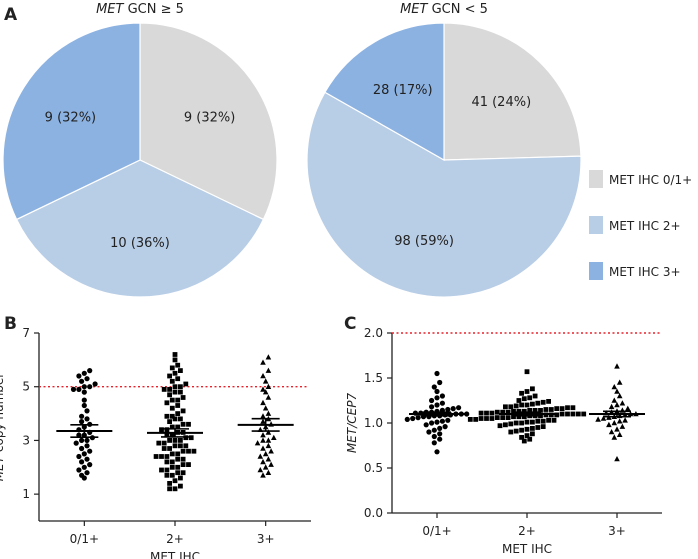 This screenshot has width=698, height=559. Describe the element at coordinates (11, 15) in the screenshot. I see `panel-label-a: A` at that location.